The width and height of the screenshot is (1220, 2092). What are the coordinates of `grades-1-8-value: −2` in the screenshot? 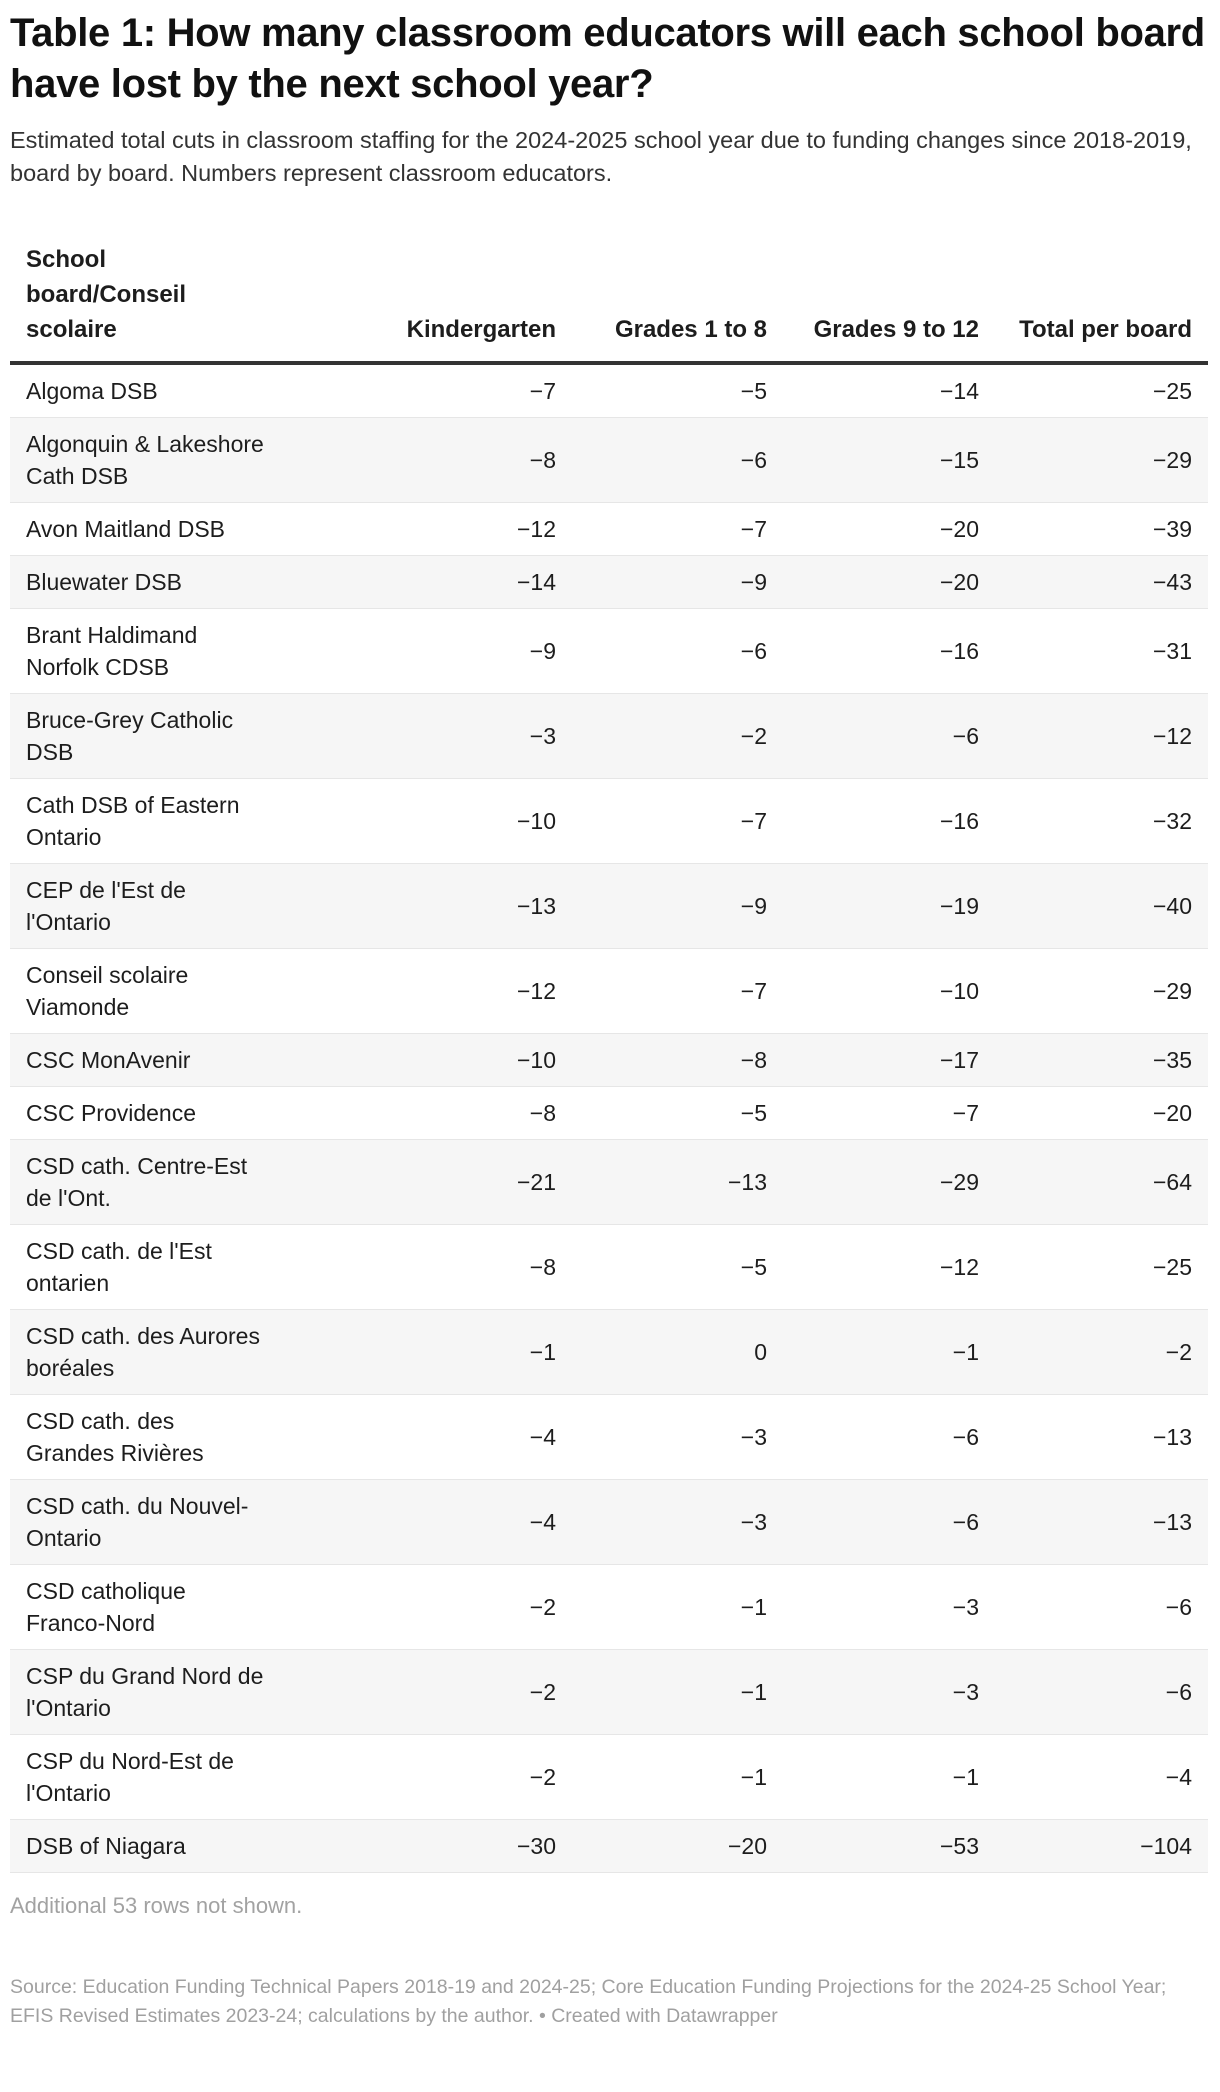 It's located at (677, 736).